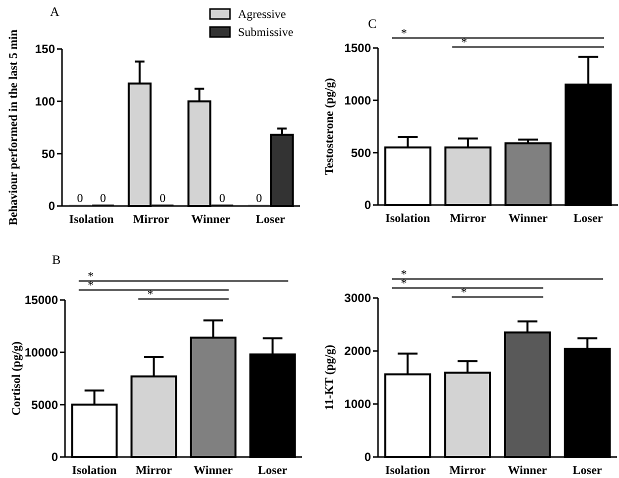 The height and width of the screenshot is (478, 619). I want to click on chart-title: C, so click(372, 23).